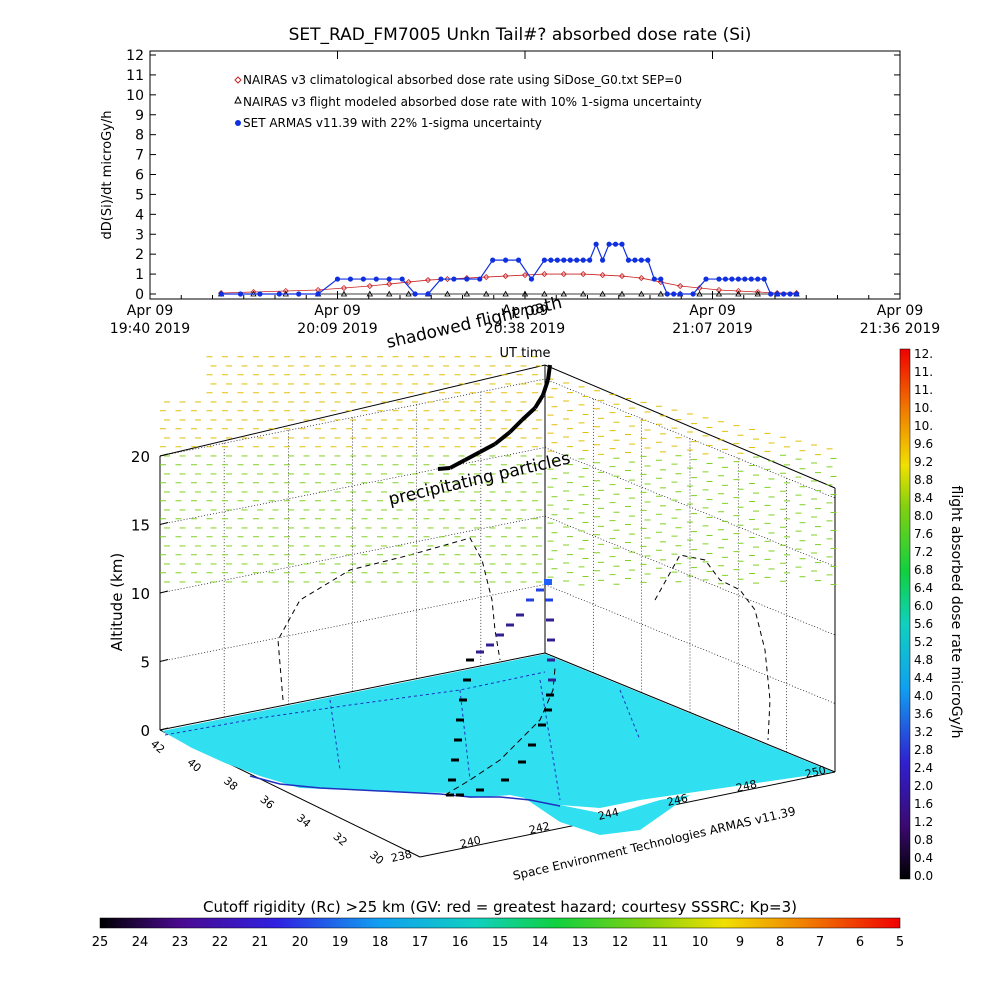  What do you see at coordinates (525, 329) in the screenshot?
I see `x-tick-label-time: 20:38 2019` at bounding box center [525, 329].